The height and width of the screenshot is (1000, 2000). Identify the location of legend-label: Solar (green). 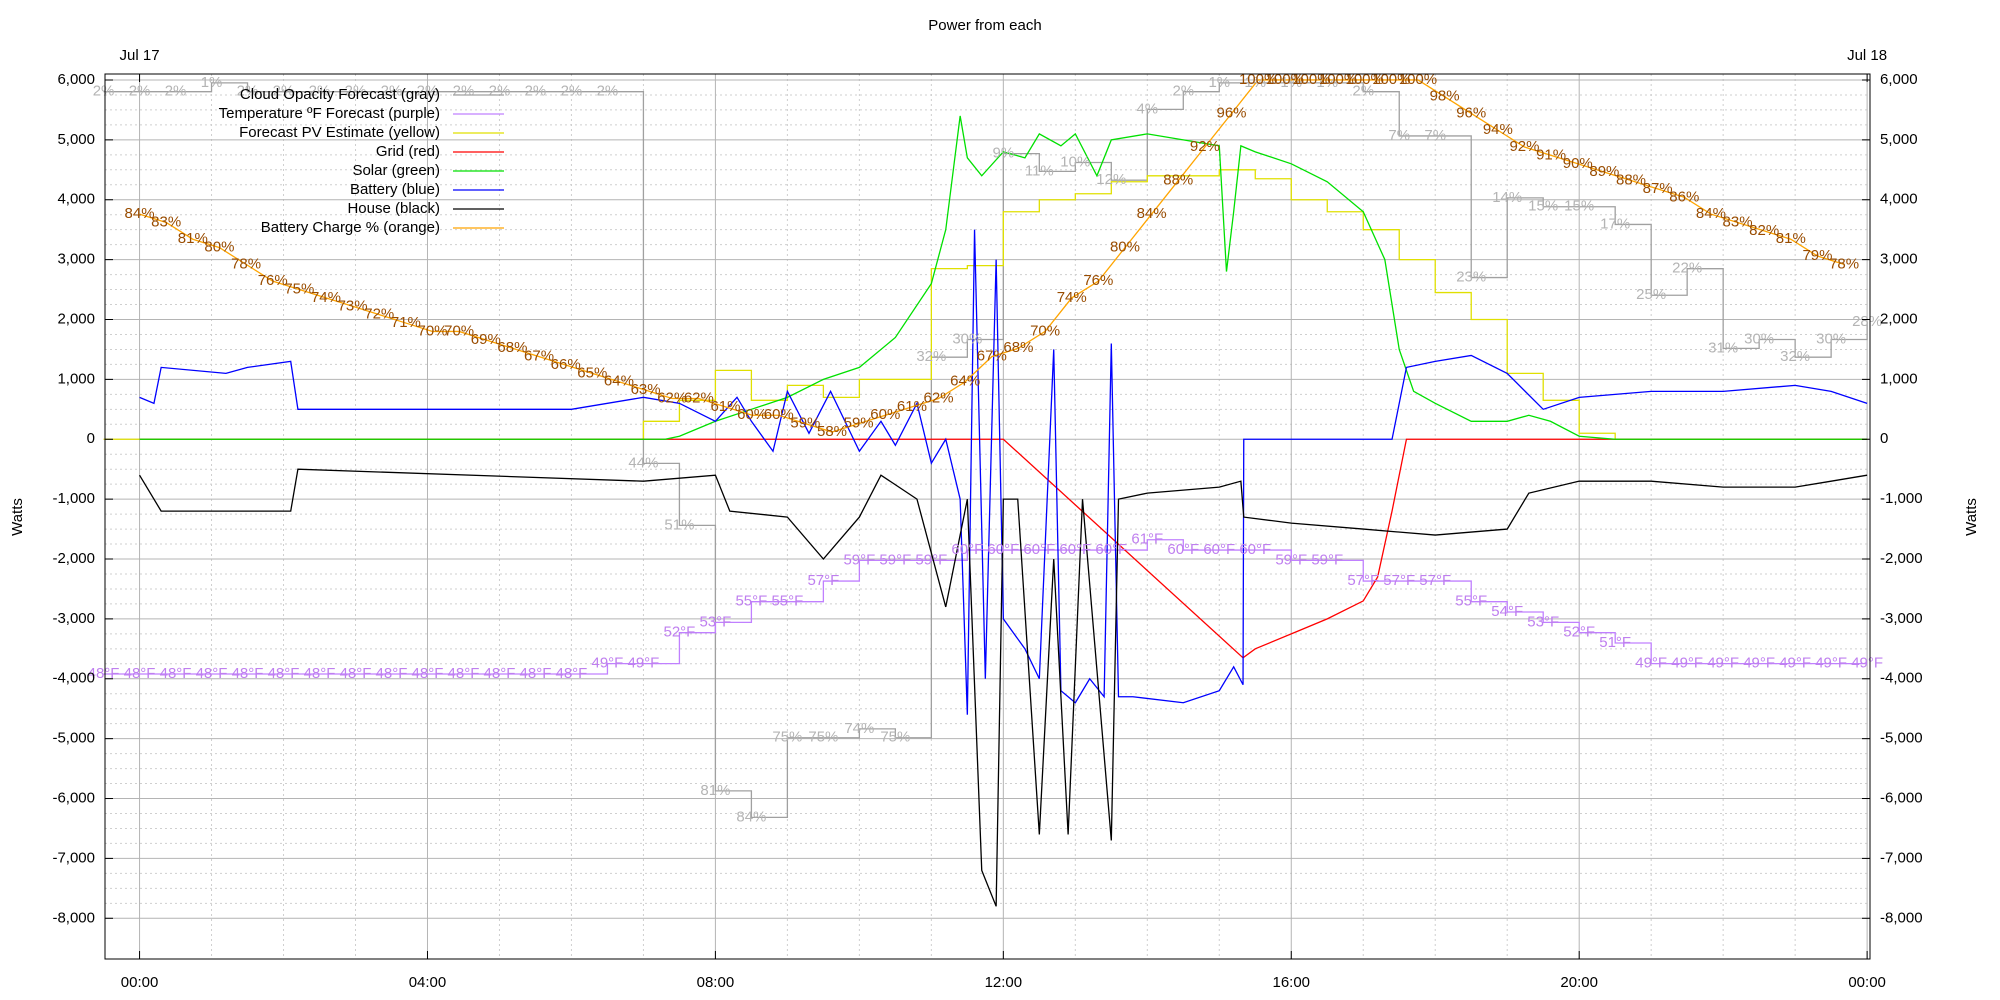
(396, 170).